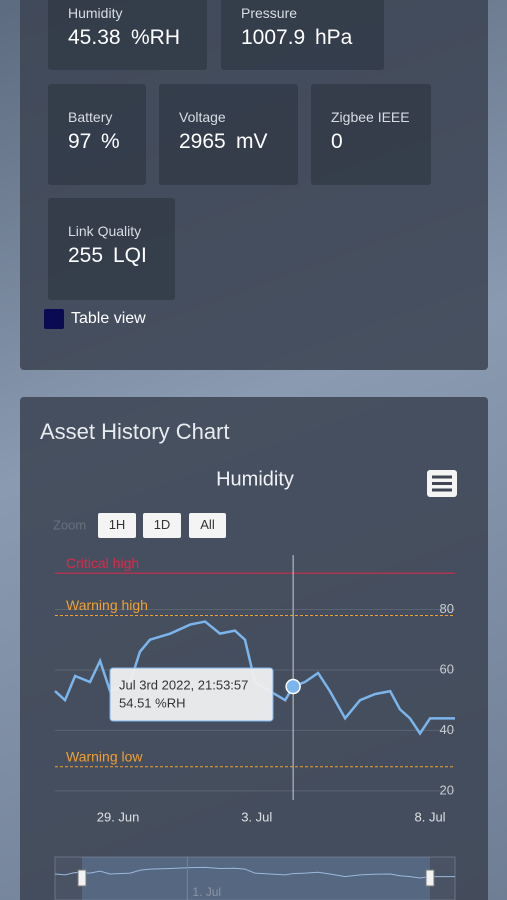 The width and height of the screenshot is (507, 900). What do you see at coordinates (447, 608) in the screenshot?
I see `y-tick-label: 80` at bounding box center [447, 608].